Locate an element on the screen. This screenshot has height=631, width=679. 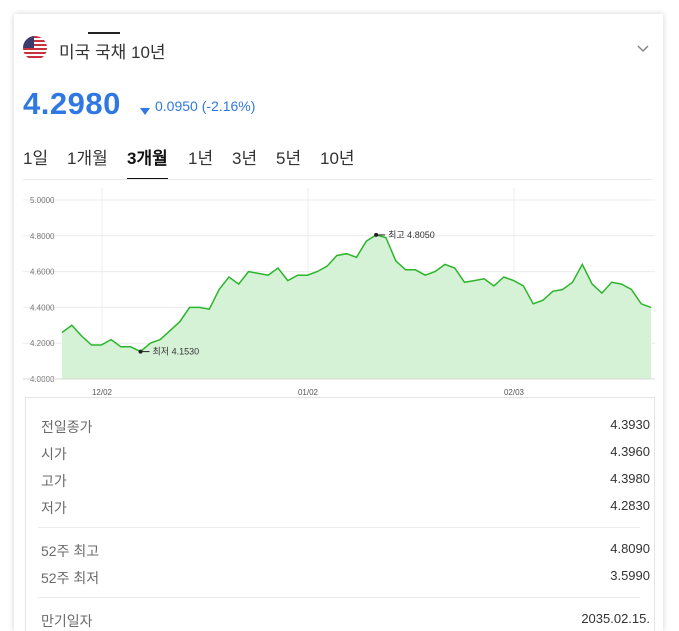
x-tick-label: 12/02 is located at coordinates (102, 392).